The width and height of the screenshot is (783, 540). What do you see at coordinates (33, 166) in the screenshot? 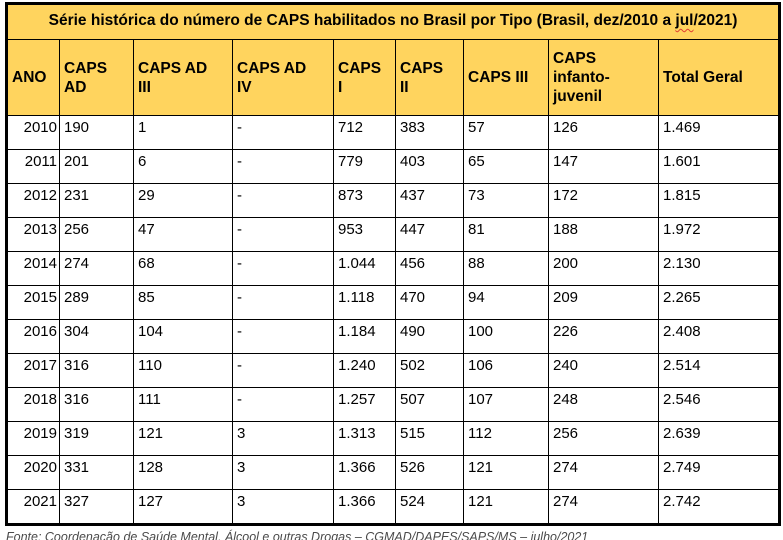
I see `year-cell: 2011` at bounding box center [33, 166].